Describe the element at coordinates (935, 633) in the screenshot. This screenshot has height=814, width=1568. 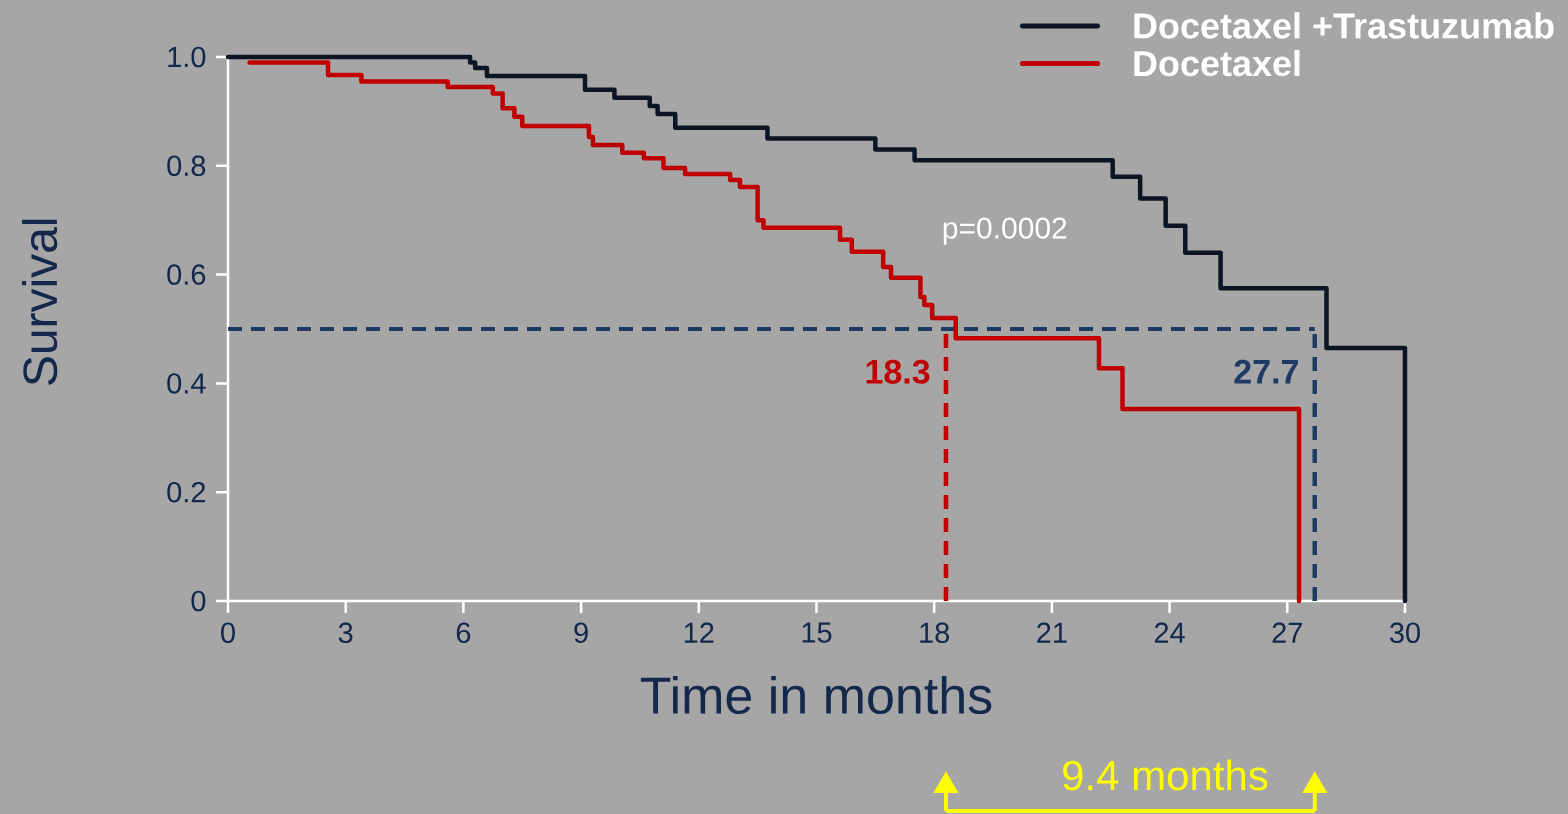
I see `x-tick-label: 18` at that location.